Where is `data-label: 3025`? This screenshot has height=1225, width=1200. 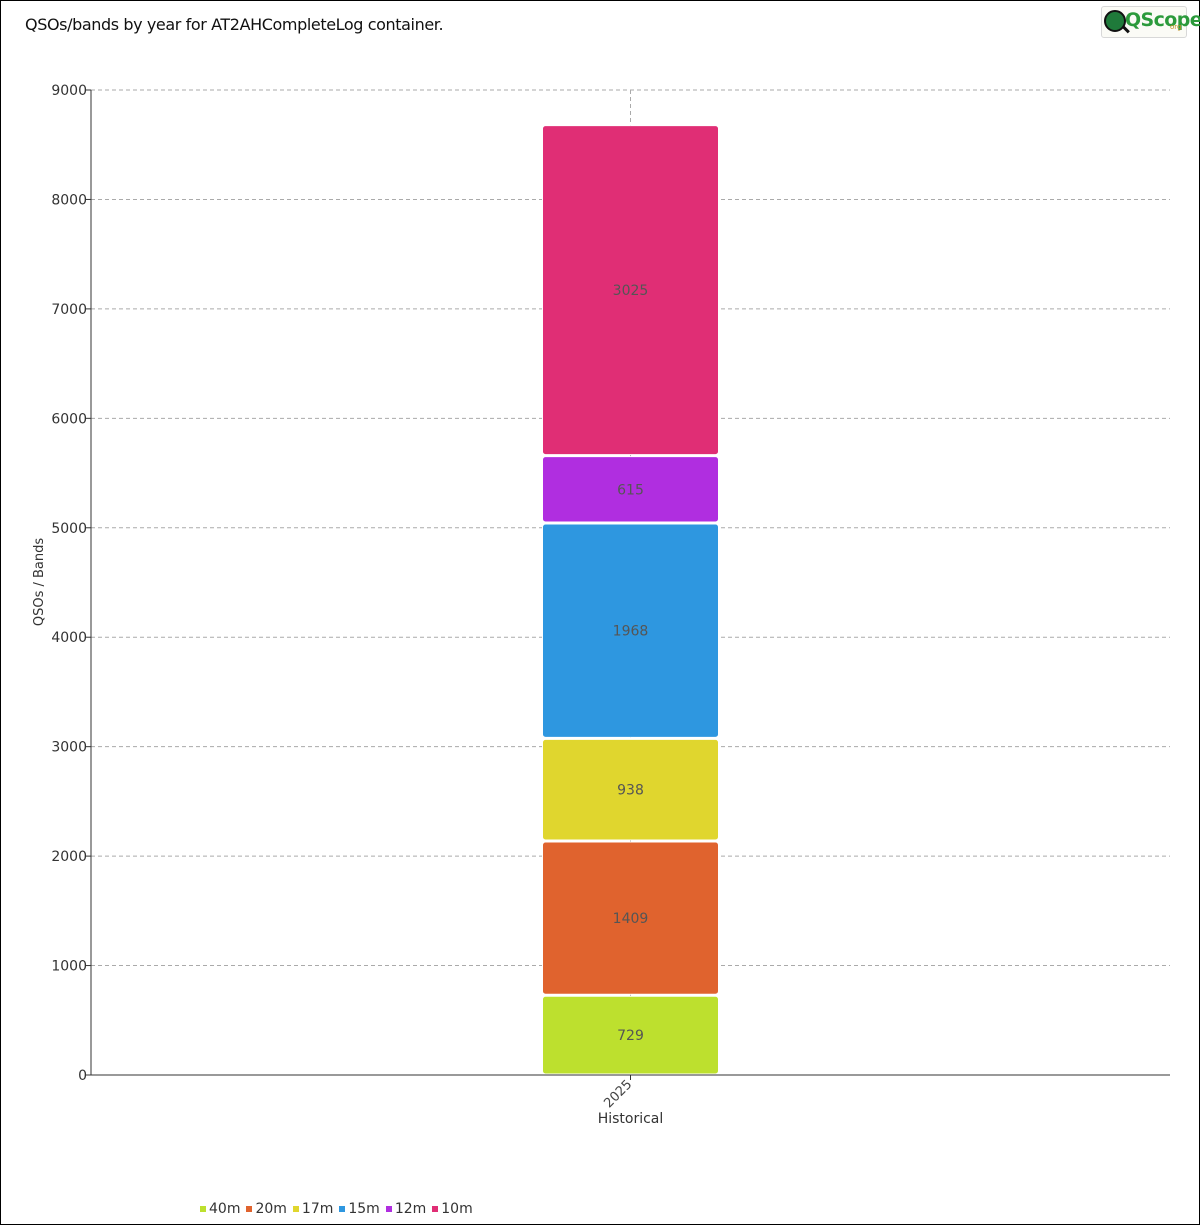 data-label: 3025 is located at coordinates (631, 291).